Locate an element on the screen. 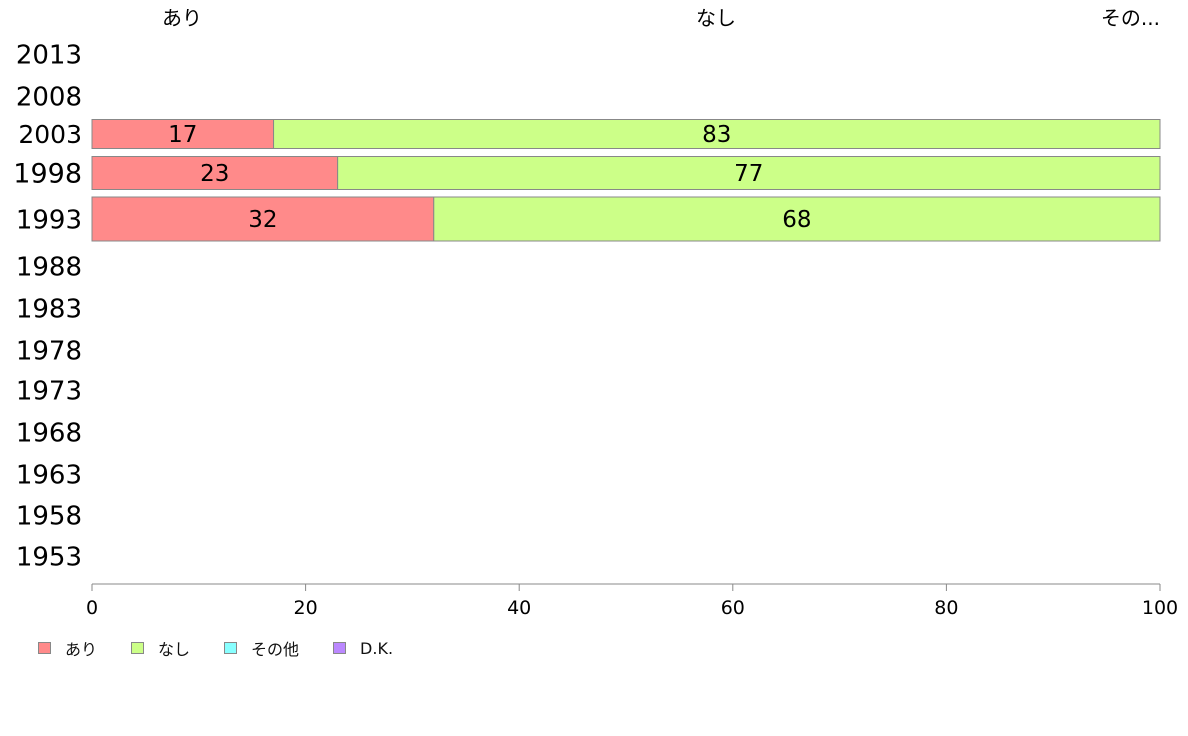 Image resolution: width=1188 pixels, height=736 pixels. y-tick-label-2008: 2008 is located at coordinates (49, 97).